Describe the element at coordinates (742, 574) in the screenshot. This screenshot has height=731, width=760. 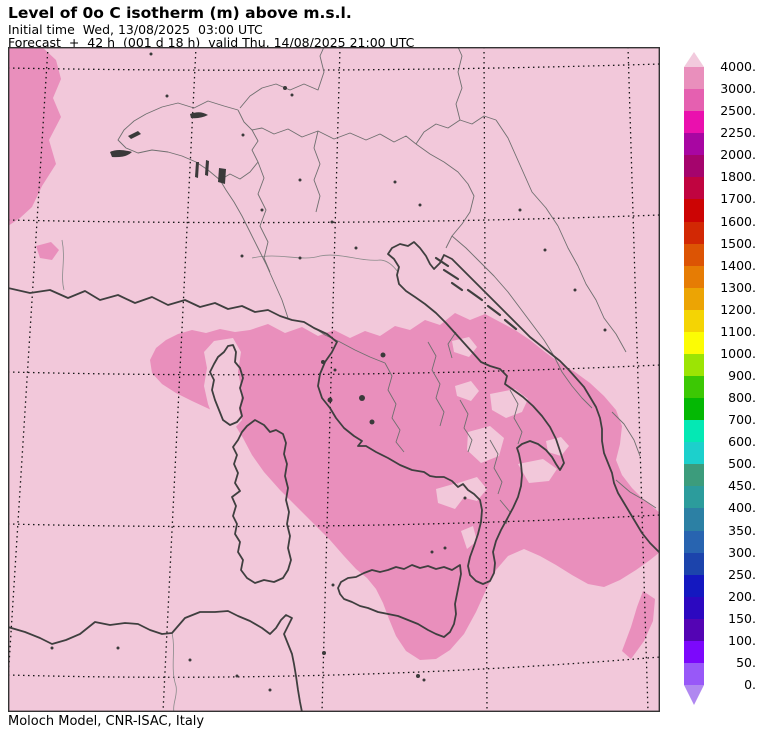
I see `colorbar-tick-label: 250.` at that location.